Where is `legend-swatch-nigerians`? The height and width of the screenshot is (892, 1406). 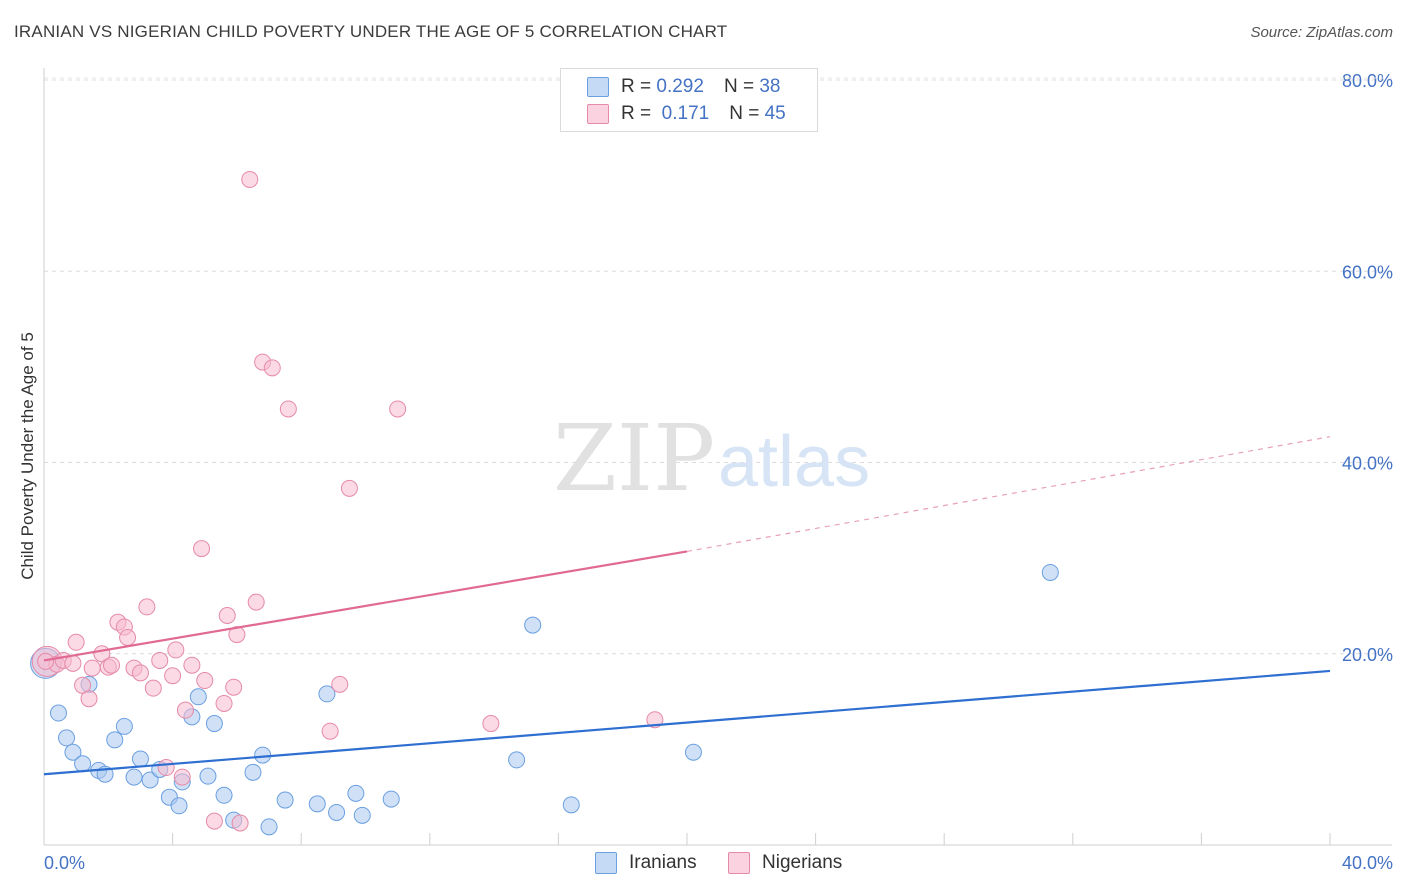
legend-swatch-nigerians is located at coordinates (598, 114).